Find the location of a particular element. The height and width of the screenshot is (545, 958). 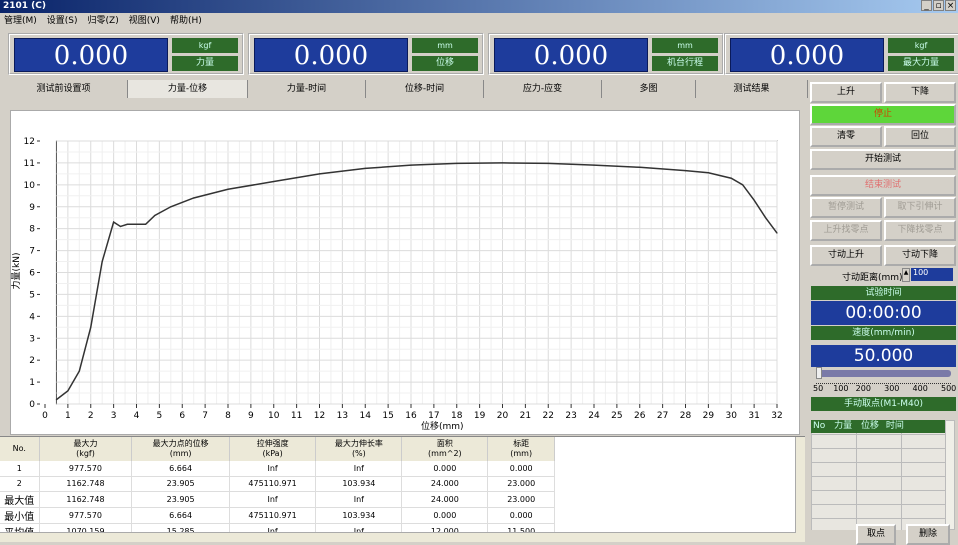

close-button: × is located at coordinates (950, 5).